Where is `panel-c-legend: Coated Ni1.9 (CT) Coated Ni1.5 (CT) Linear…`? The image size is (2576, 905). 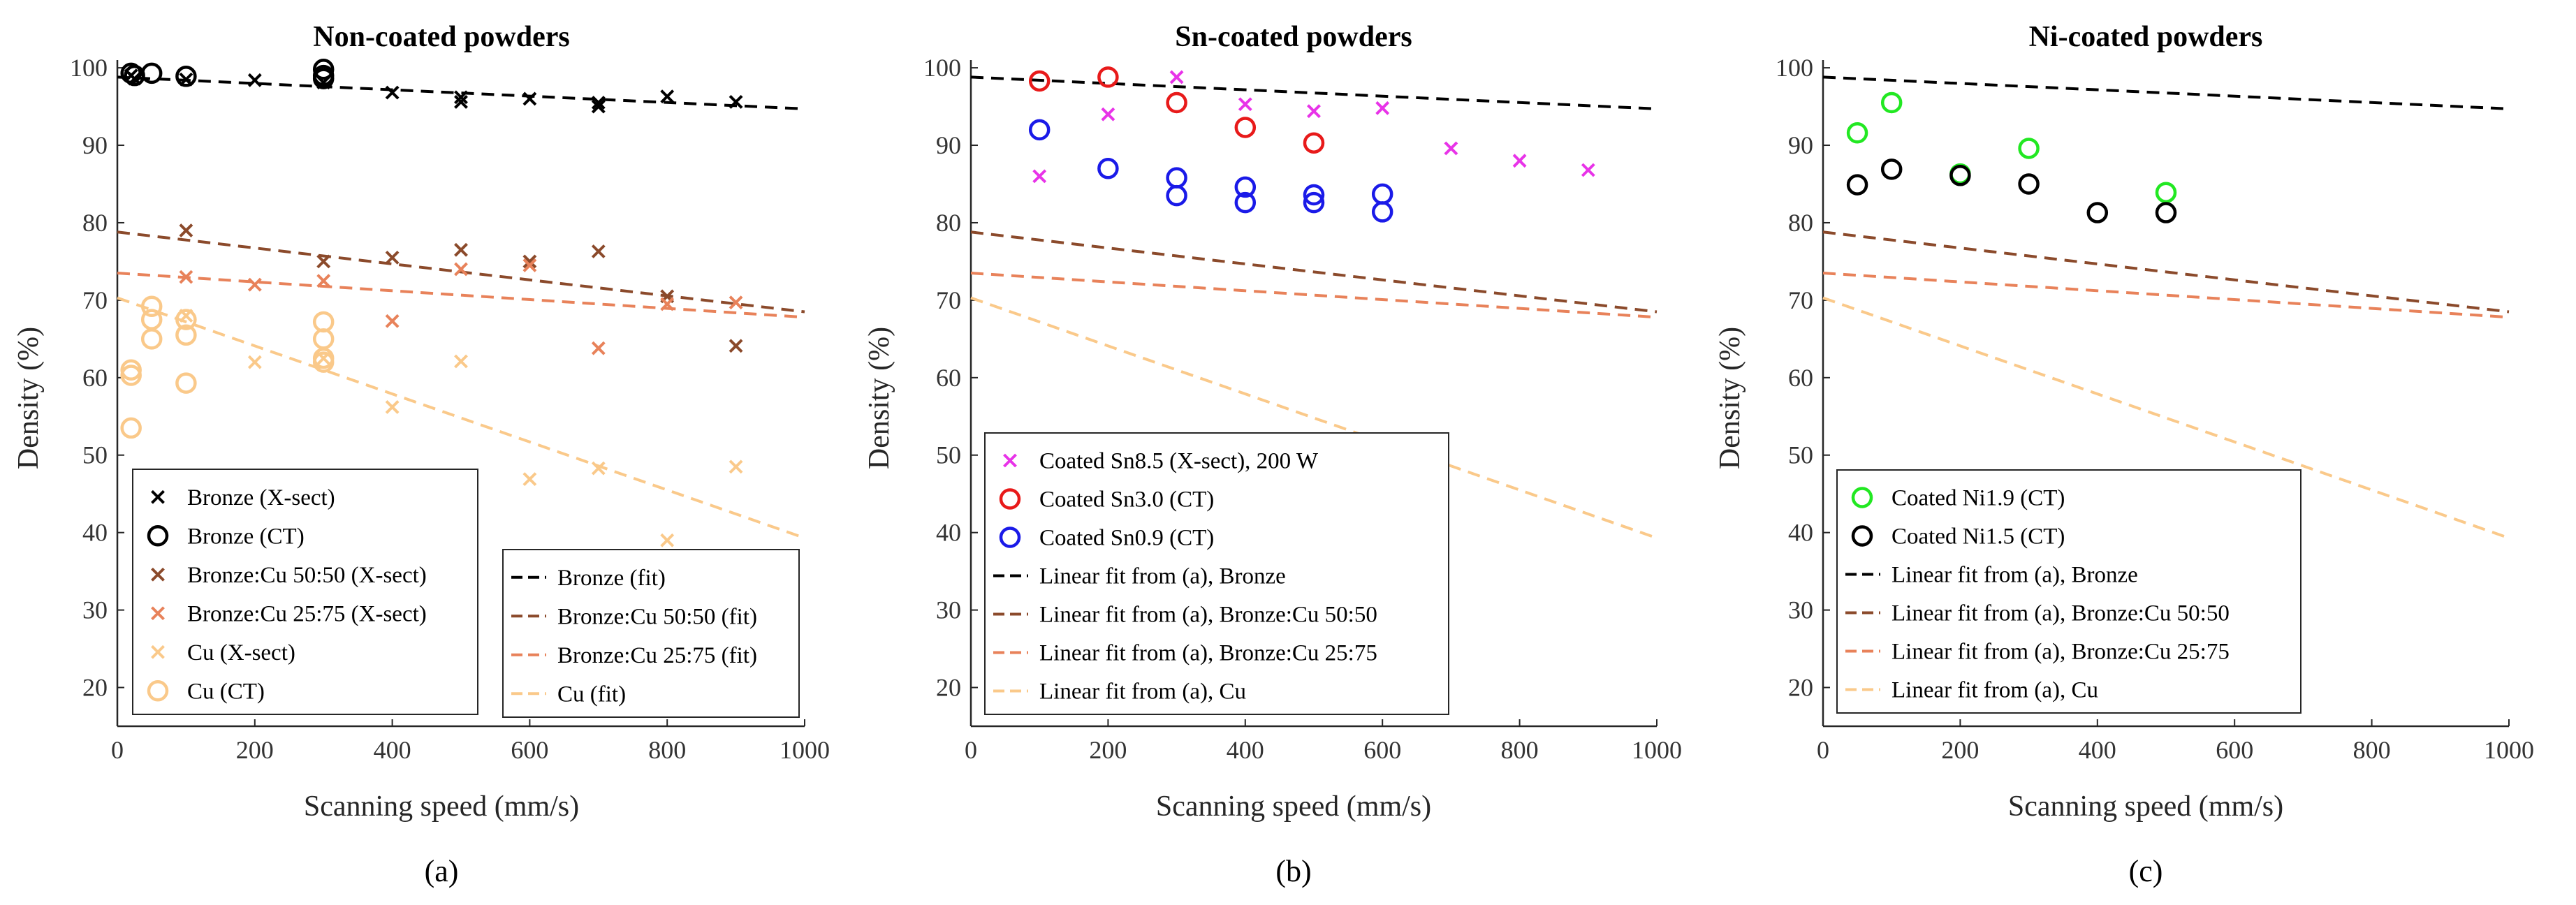 panel-c-legend: Coated Ni1.9 (CT) Coated Ni1.5 (CT) Linear… is located at coordinates (2068, 592).